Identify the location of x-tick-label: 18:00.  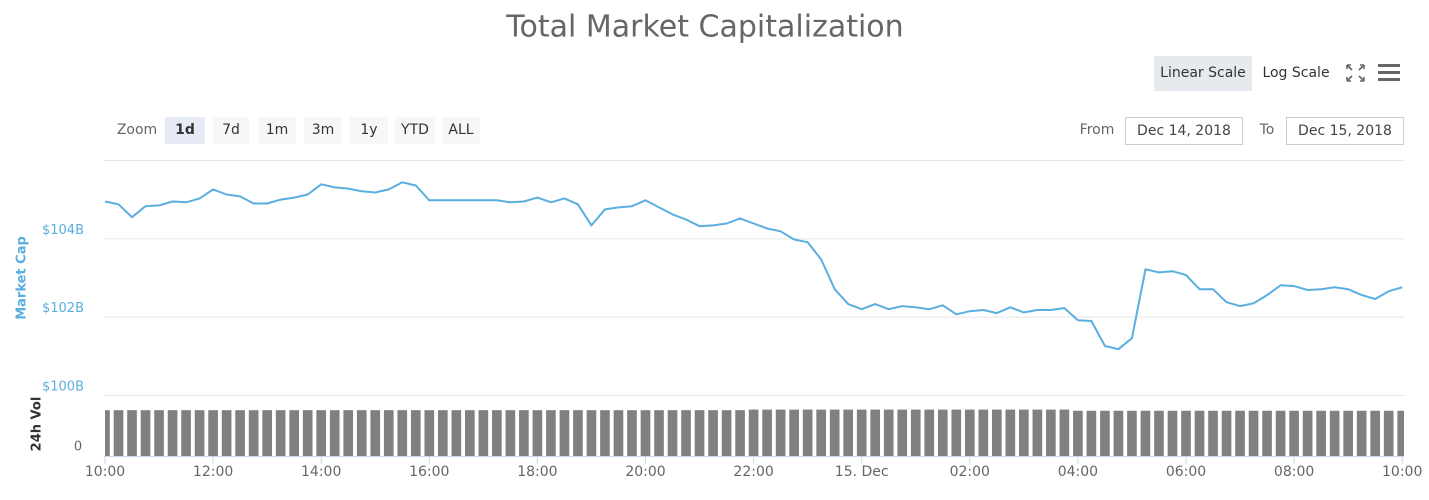
(537, 472).